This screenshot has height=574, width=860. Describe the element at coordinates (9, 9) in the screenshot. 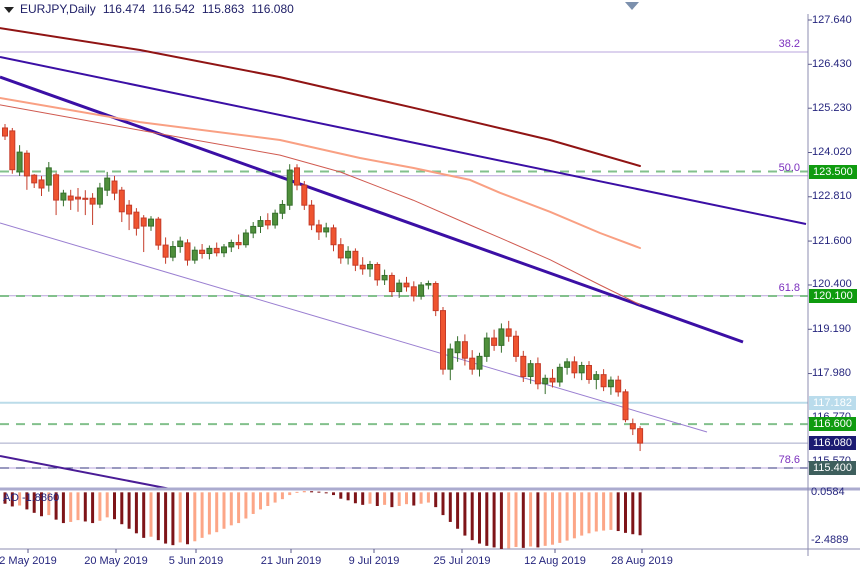

I see `ohlc-collapse-triangle-icon` at that location.